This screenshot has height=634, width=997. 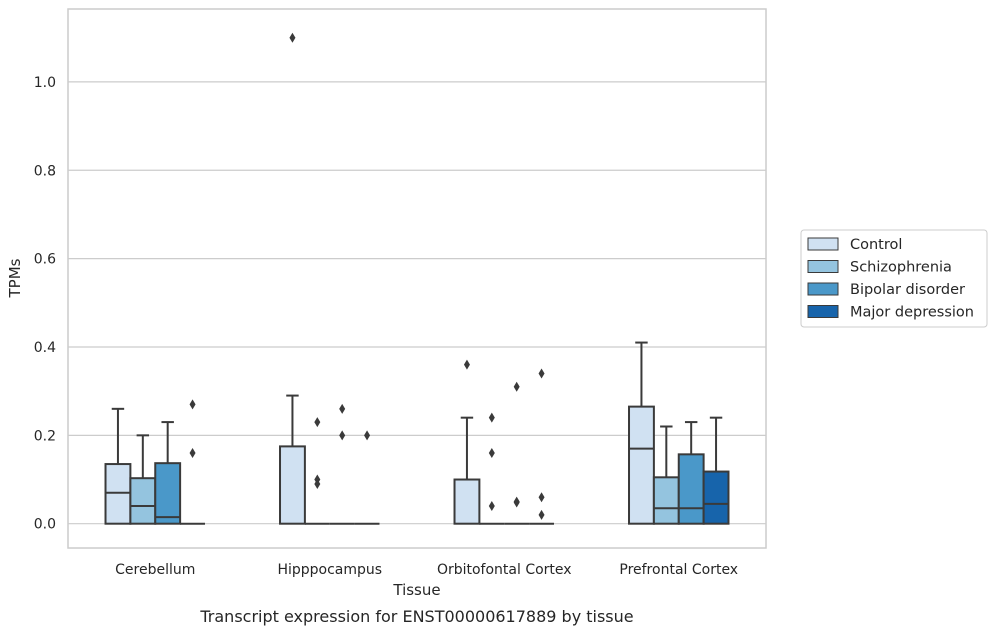 What do you see at coordinates (45, 83) in the screenshot?
I see `y-tick-label: 1.0` at bounding box center [45, 83].